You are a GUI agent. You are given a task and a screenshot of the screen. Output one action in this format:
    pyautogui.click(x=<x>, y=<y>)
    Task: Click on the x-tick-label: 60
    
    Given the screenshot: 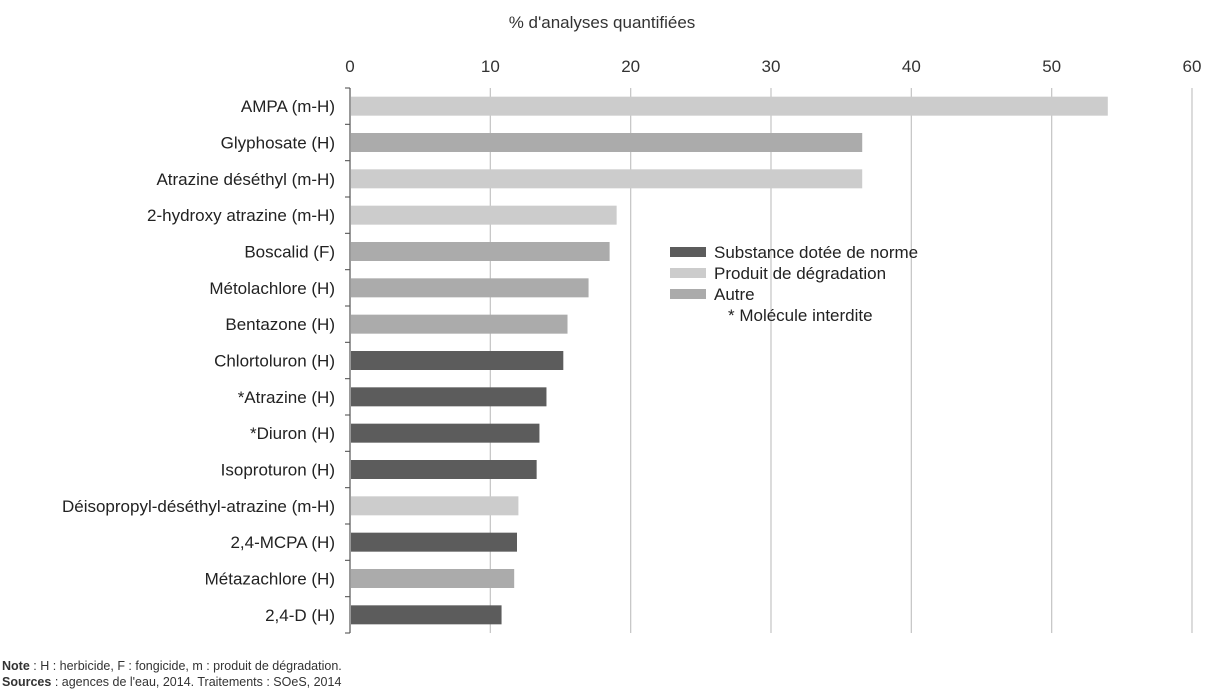 What is the action you would take?
    pyautogui.click(x=1192, y=66)
    